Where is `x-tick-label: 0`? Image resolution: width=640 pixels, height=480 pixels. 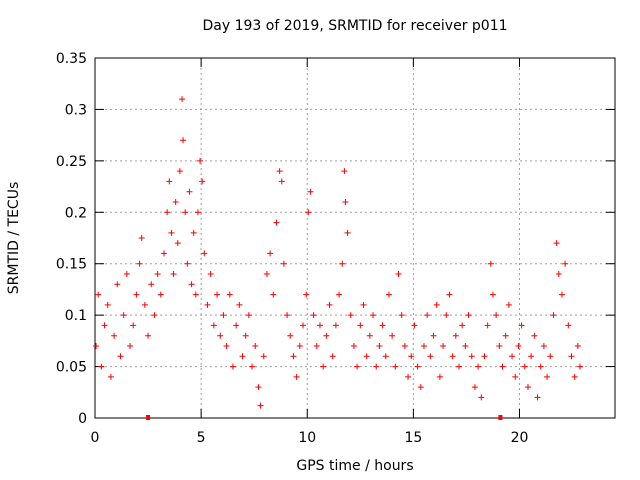 x-tick-label: 0 is located at coordinates (95, 438).